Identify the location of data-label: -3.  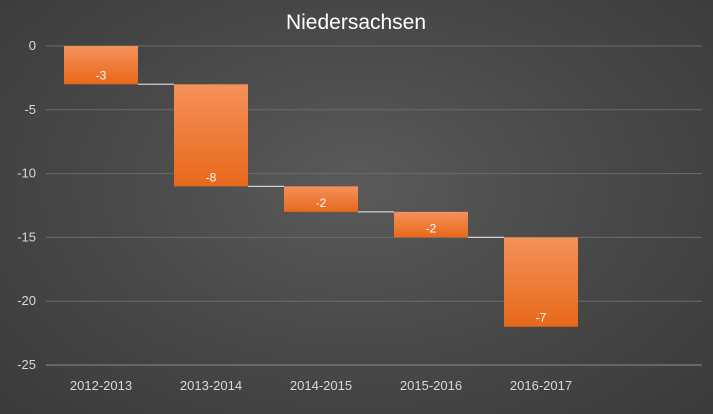
(101, 75).